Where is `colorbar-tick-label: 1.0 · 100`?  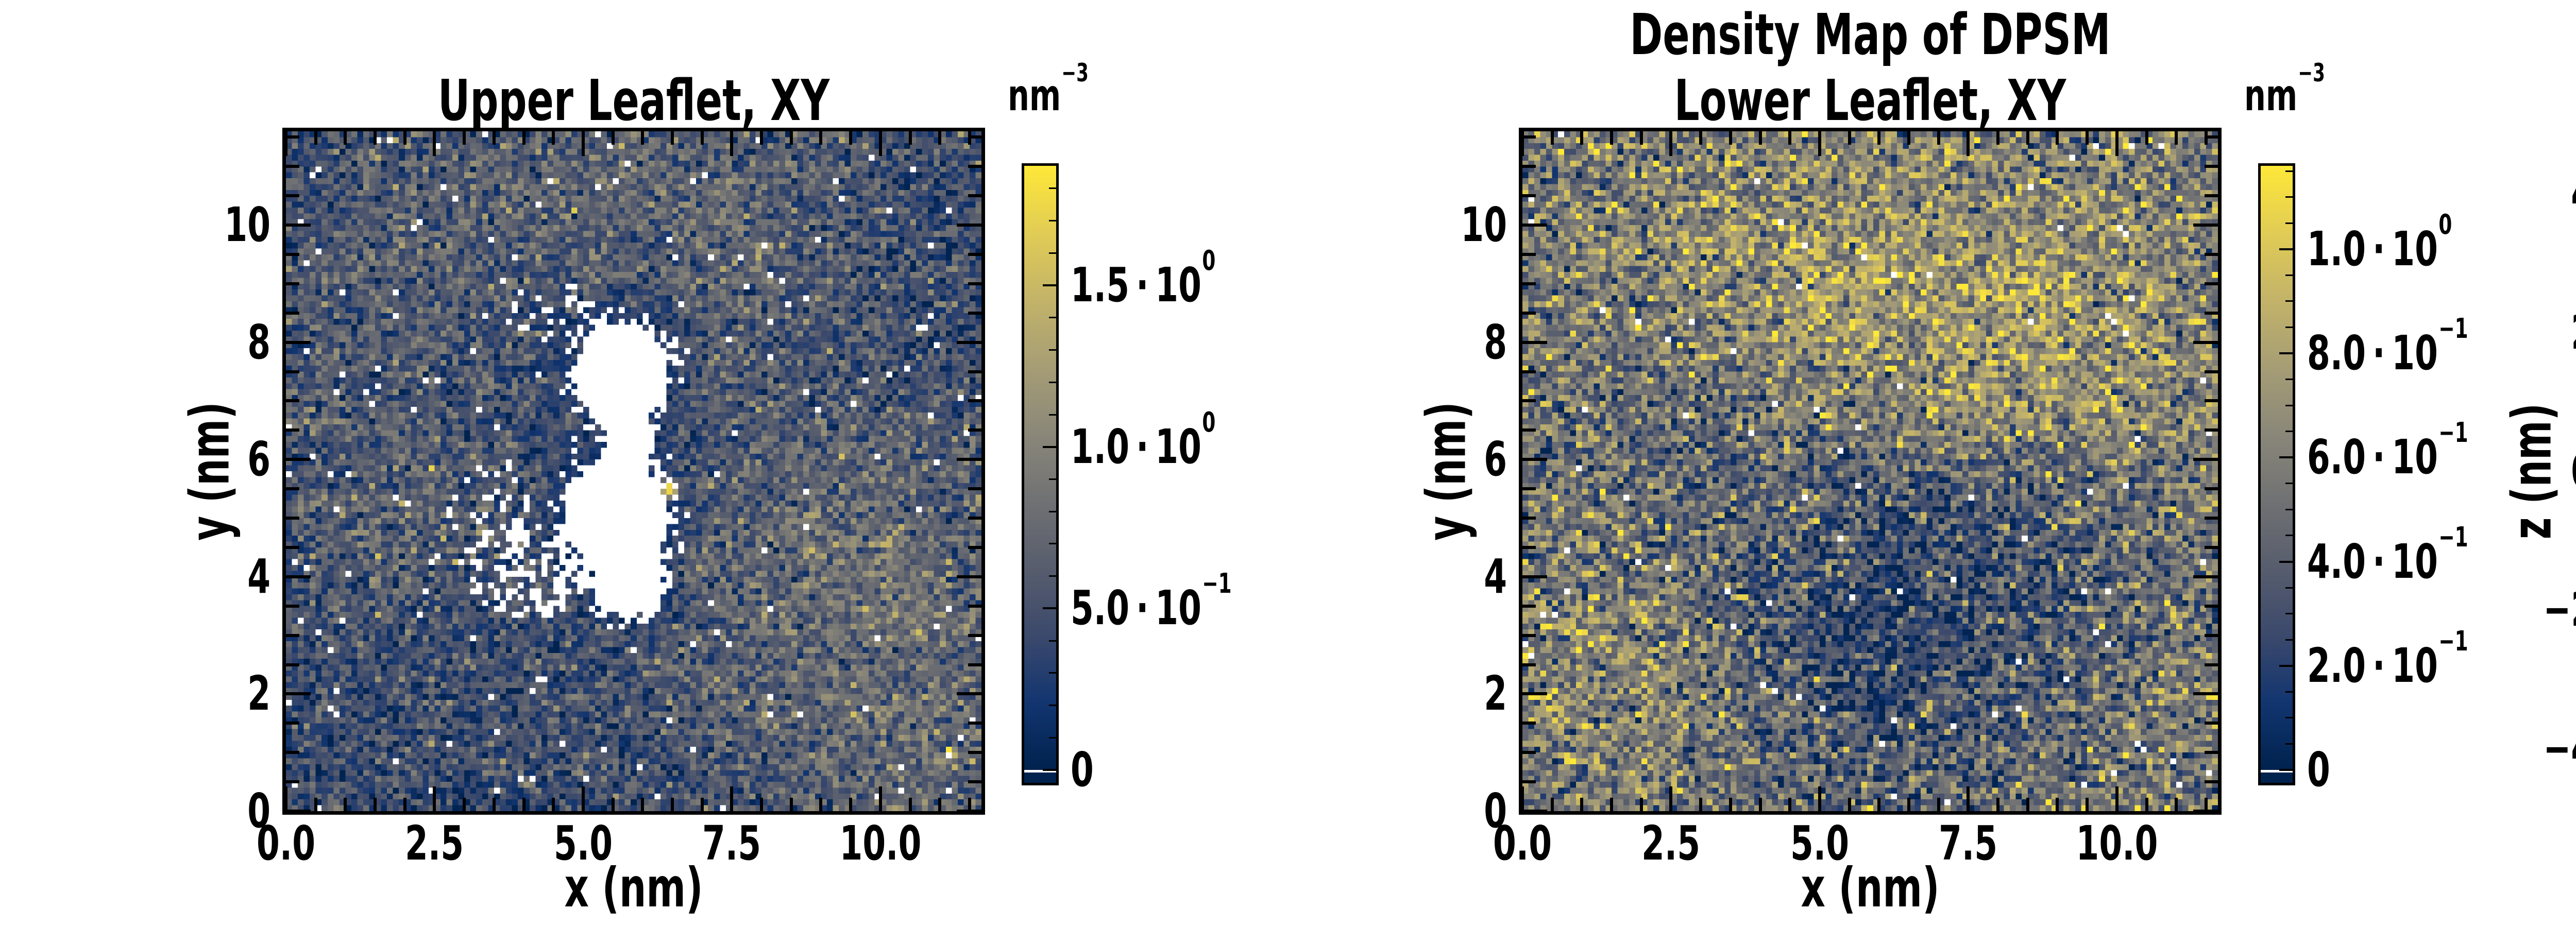
colorbar-tick-label: 1.0 · 100 is located at coordinates (1174, 451).